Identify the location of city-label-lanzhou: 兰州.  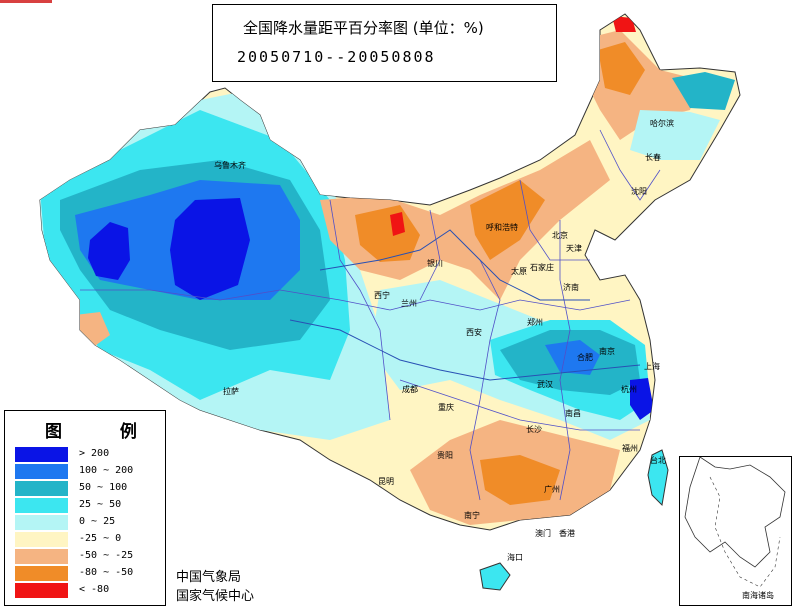
(409, 303).